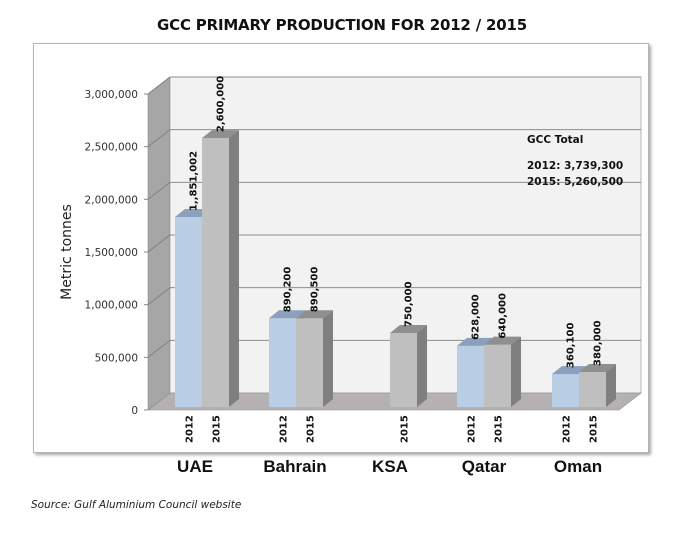 The height and width of the screenshot is (558, 684). What do you see at coordinates (282, 362) in the screenshot?
I see `bar-bahrain-2012` at bounding box center [282, 362].